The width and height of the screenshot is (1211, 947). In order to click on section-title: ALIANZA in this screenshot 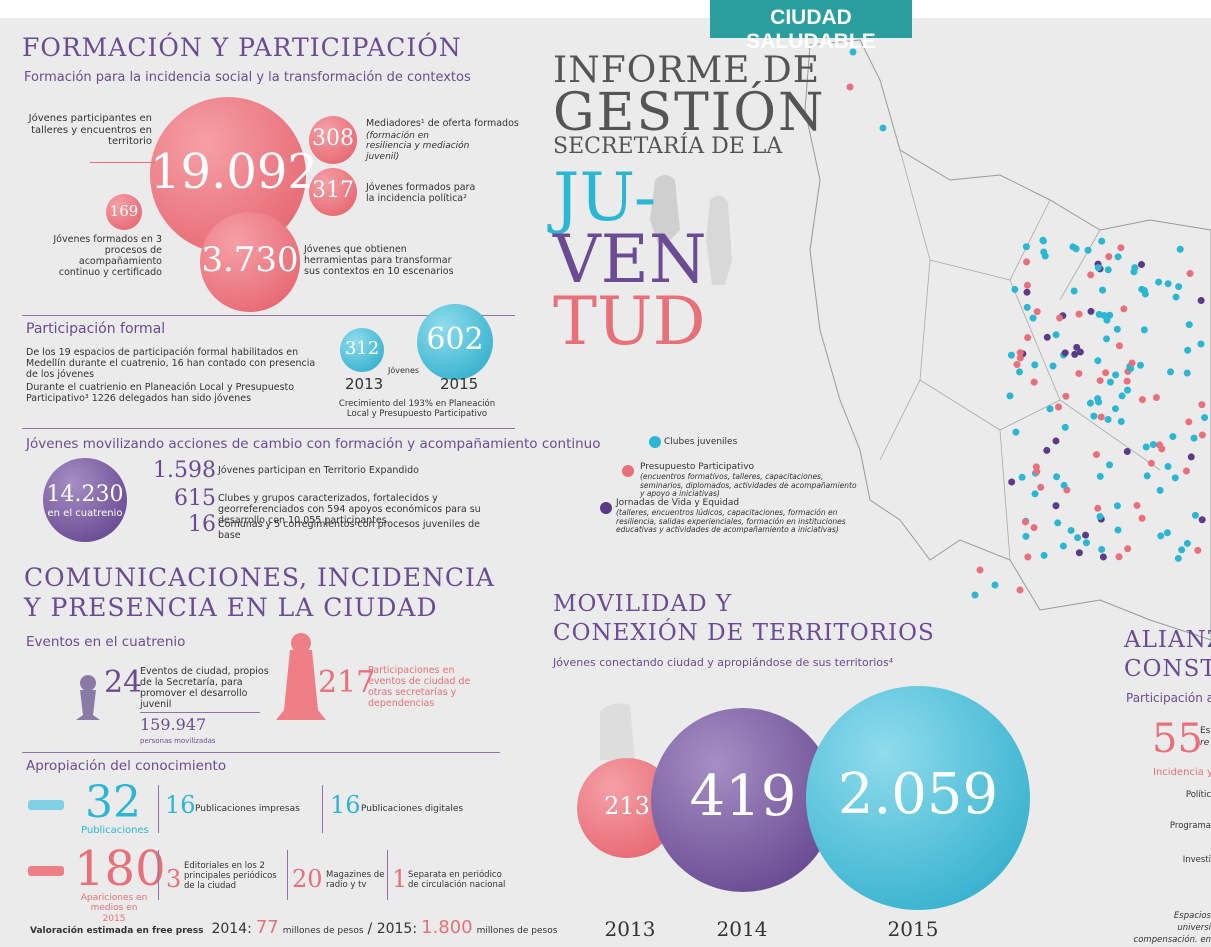, I will do `click(1167, 640)`.